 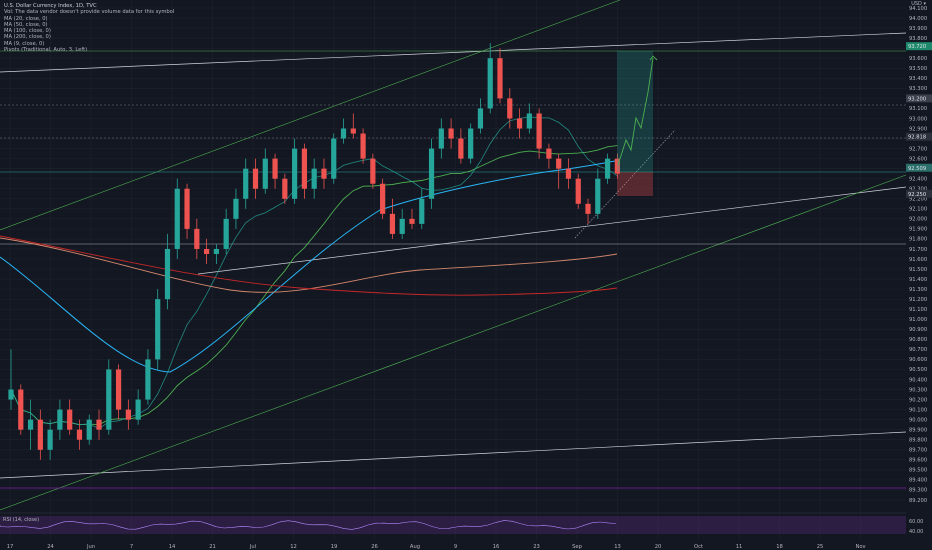 I want to click on price-tick-label: 93.300, so click(x=918, y=89).